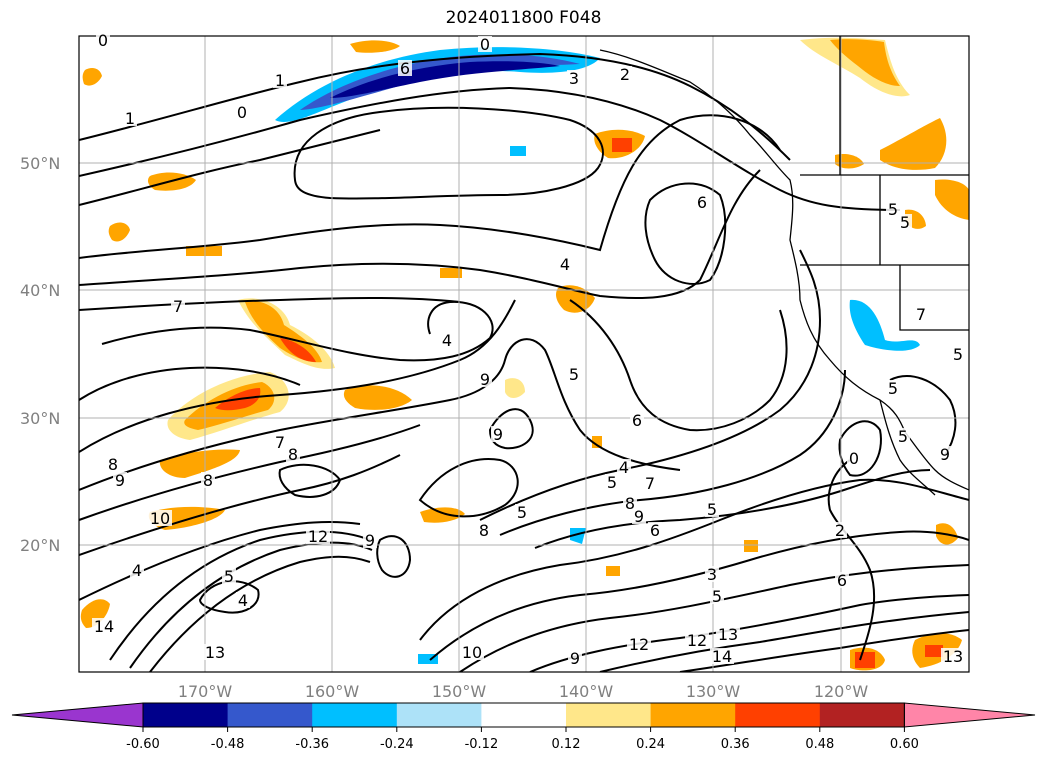 The width and height of the screenshot is (1047, 765). I want to click on colorbar-tick-label: 0.60, so click(904, 744).